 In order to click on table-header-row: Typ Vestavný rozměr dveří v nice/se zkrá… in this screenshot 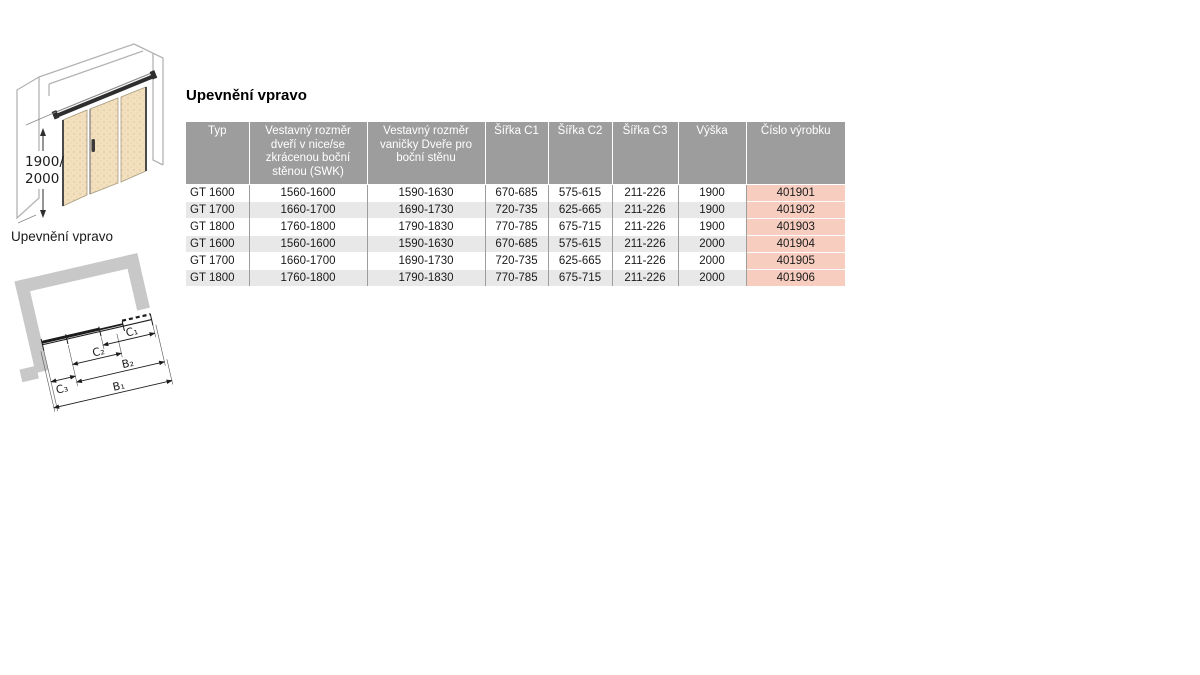, I will do `click(515, 153)`.